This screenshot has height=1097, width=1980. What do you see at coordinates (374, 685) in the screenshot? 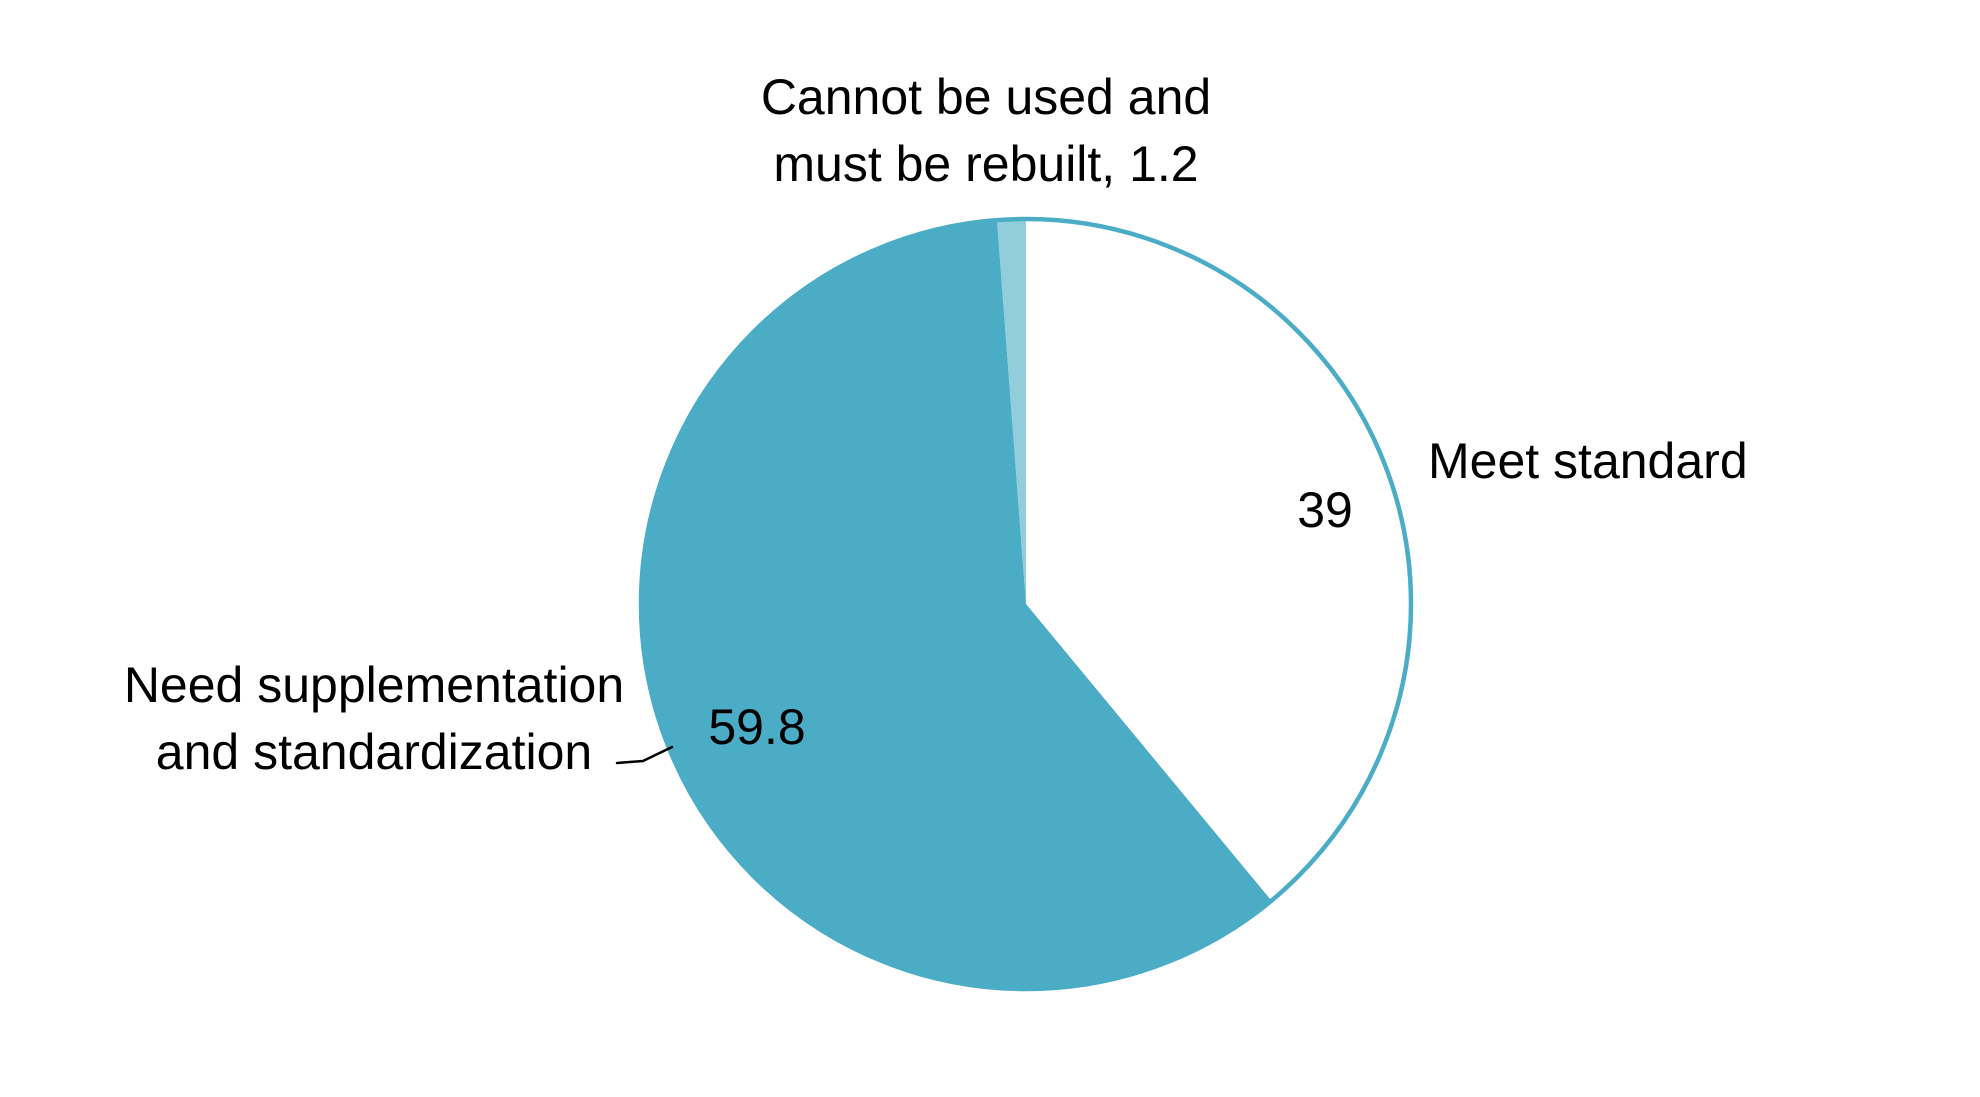
I see `label-need-supplementation-line1: Need supplementation` at bounding box center [374, 685].